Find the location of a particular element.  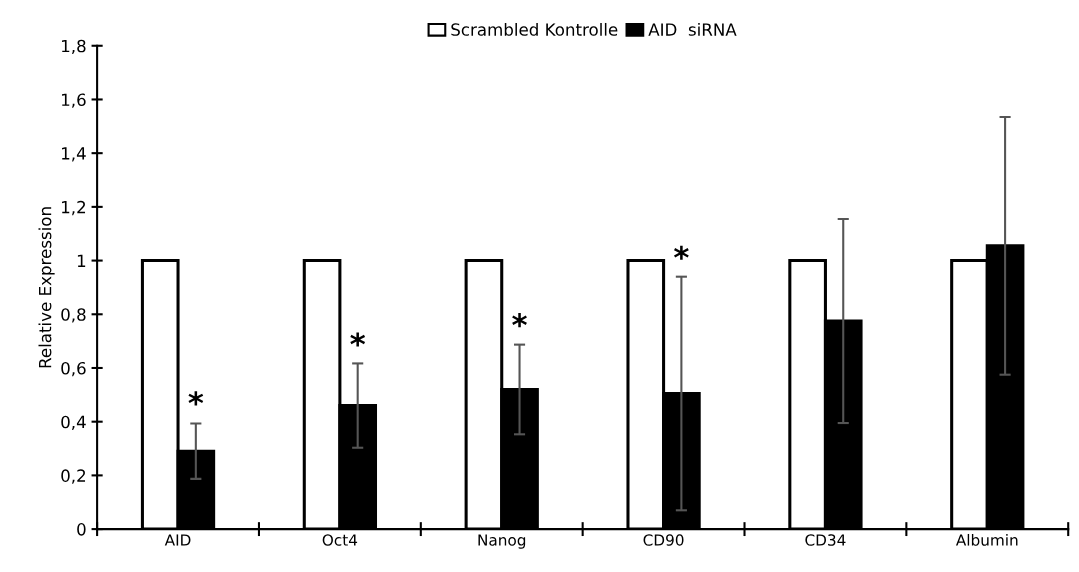

x-tick-label: CD90 is located at coordinates (663, 540).